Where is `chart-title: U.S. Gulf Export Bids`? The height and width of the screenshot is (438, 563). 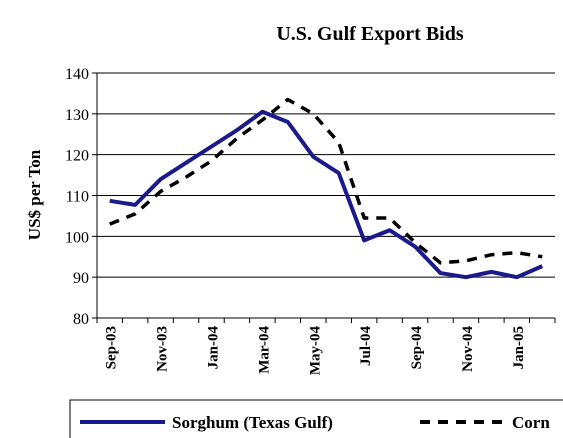 chart-title: U.S. Gulf Export Bids is located at coordinates (369, 34).